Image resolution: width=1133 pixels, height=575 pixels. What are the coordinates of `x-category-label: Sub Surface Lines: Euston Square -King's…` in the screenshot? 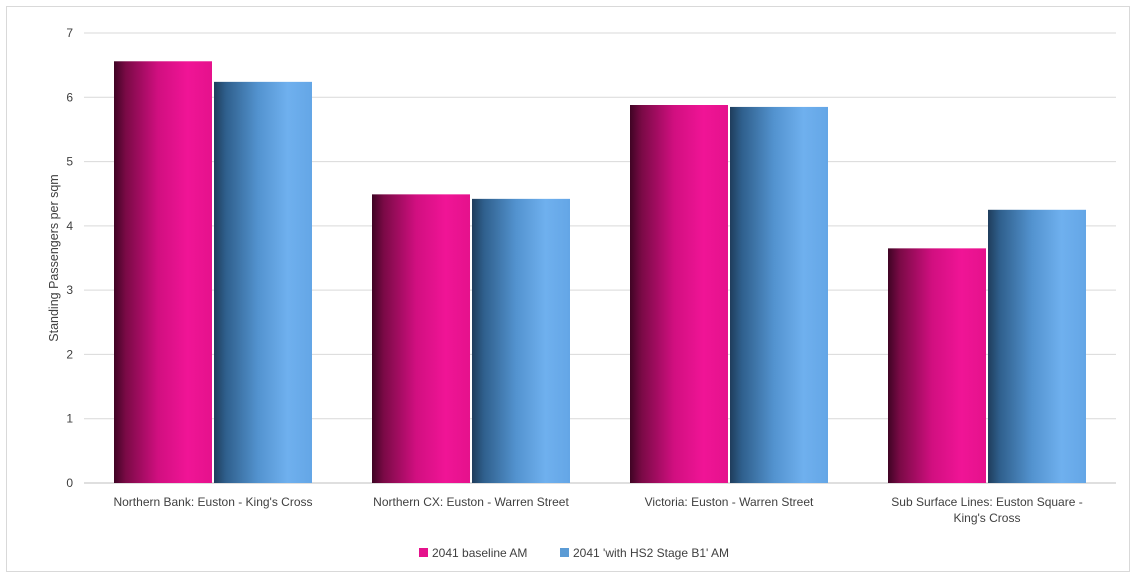 It's located at (986, 510).